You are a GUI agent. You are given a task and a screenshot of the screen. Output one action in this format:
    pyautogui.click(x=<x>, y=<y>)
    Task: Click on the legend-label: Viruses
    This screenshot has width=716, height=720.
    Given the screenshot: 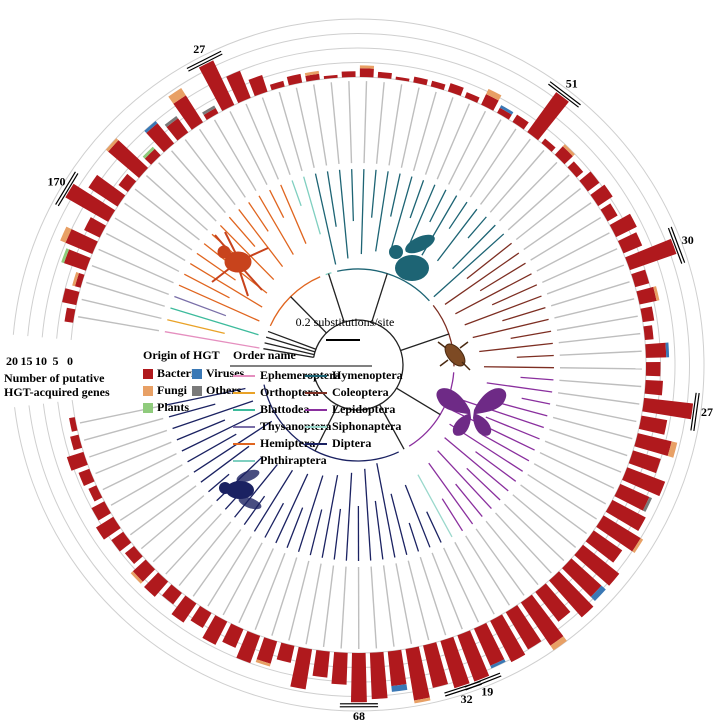 What is the action you would take?
    pyautogui.click(x=225, y=373)
    